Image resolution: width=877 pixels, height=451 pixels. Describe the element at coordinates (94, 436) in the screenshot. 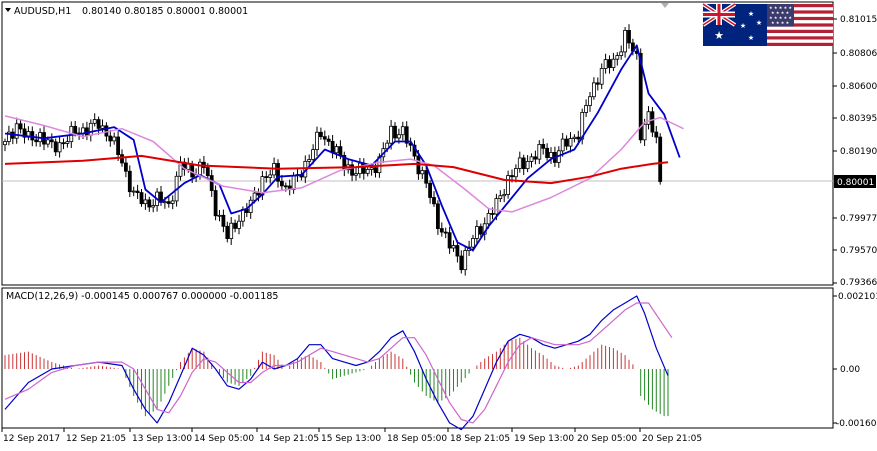

I see `time-tick: 12 Sep 21:05` at that location.